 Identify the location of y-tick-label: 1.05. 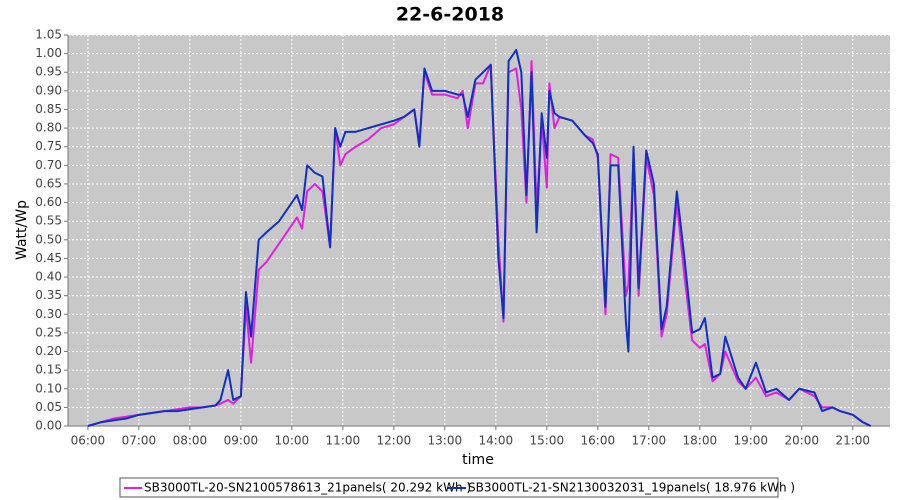
(48, 35).